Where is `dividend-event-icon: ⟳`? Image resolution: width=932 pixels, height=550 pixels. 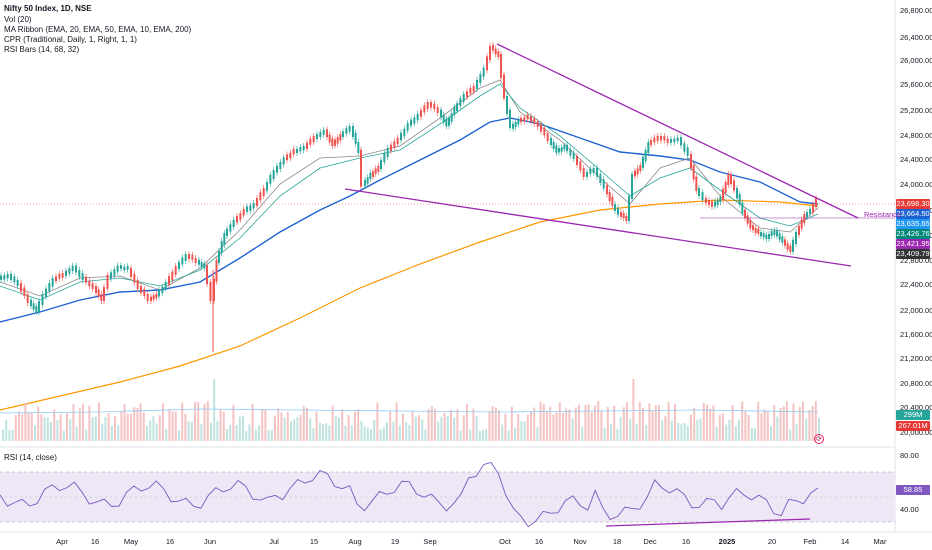 dividend-event-icon: ⟳ is located at coordinates (819, 439).